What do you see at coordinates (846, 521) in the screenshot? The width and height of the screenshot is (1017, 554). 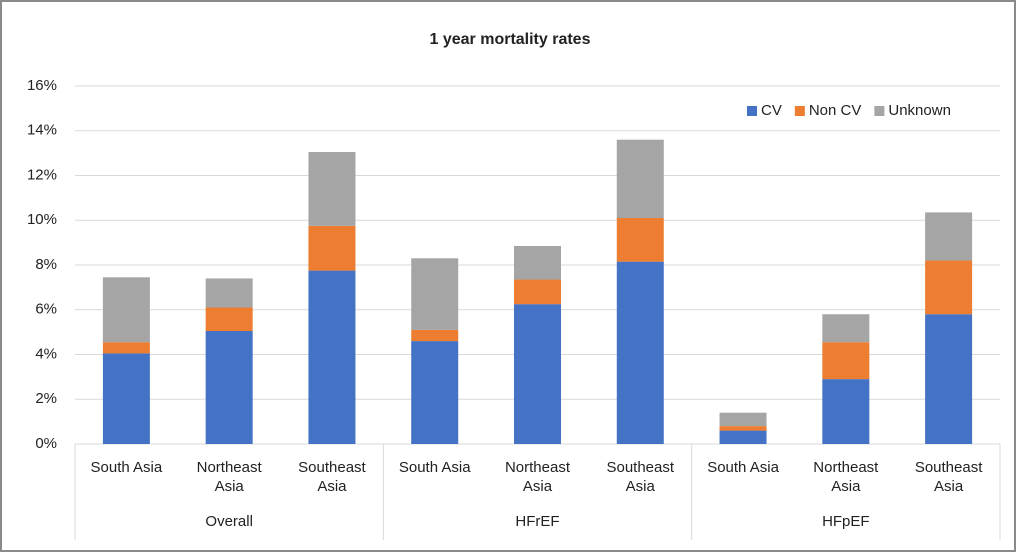 I see `group-label: HFpEF` at bounding box center [846, 521].